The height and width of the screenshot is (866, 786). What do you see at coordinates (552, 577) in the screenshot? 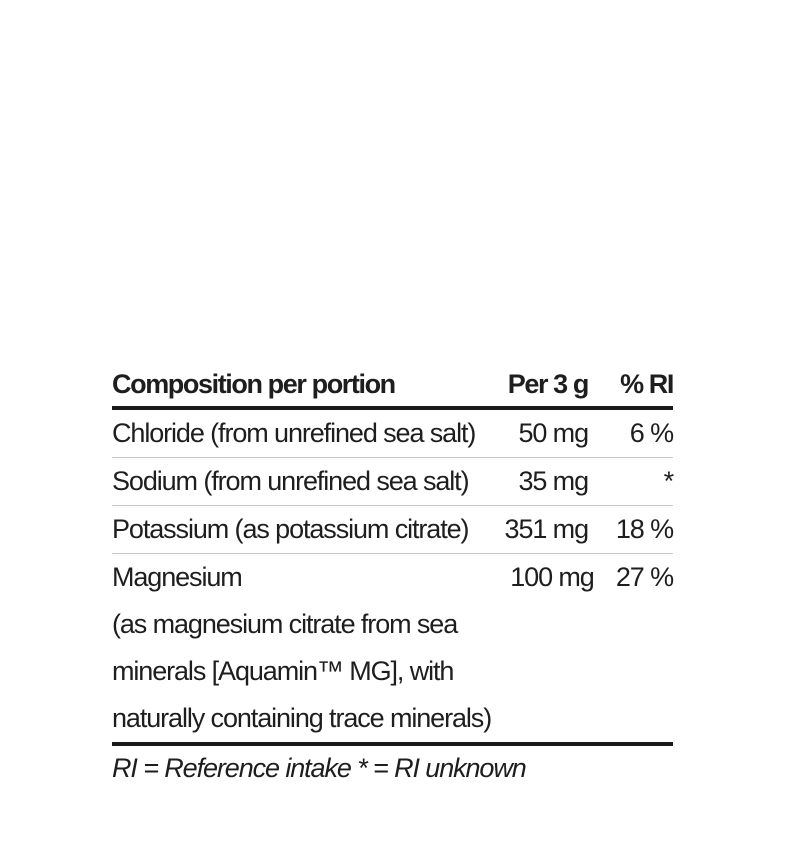
I see `nutrient-amount: 100 mg` at bounding box center [552, 577].